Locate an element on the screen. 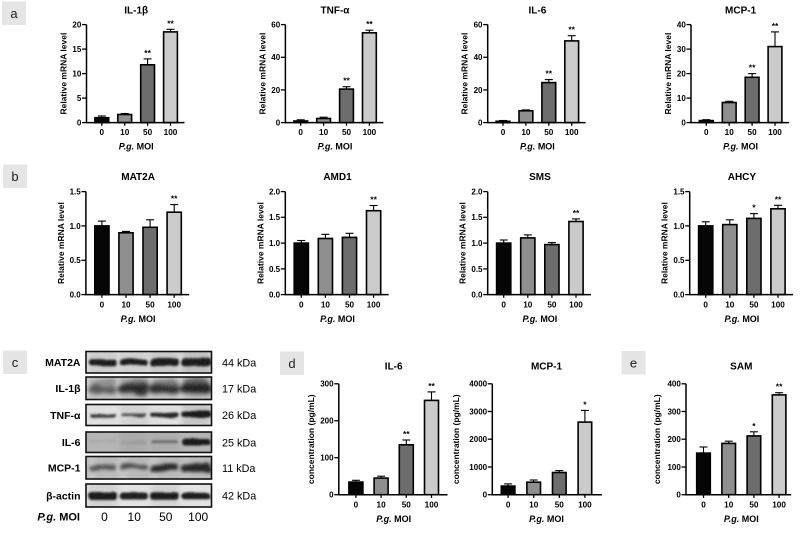  svg-text: 2000 is located at coordinates (478, 439).